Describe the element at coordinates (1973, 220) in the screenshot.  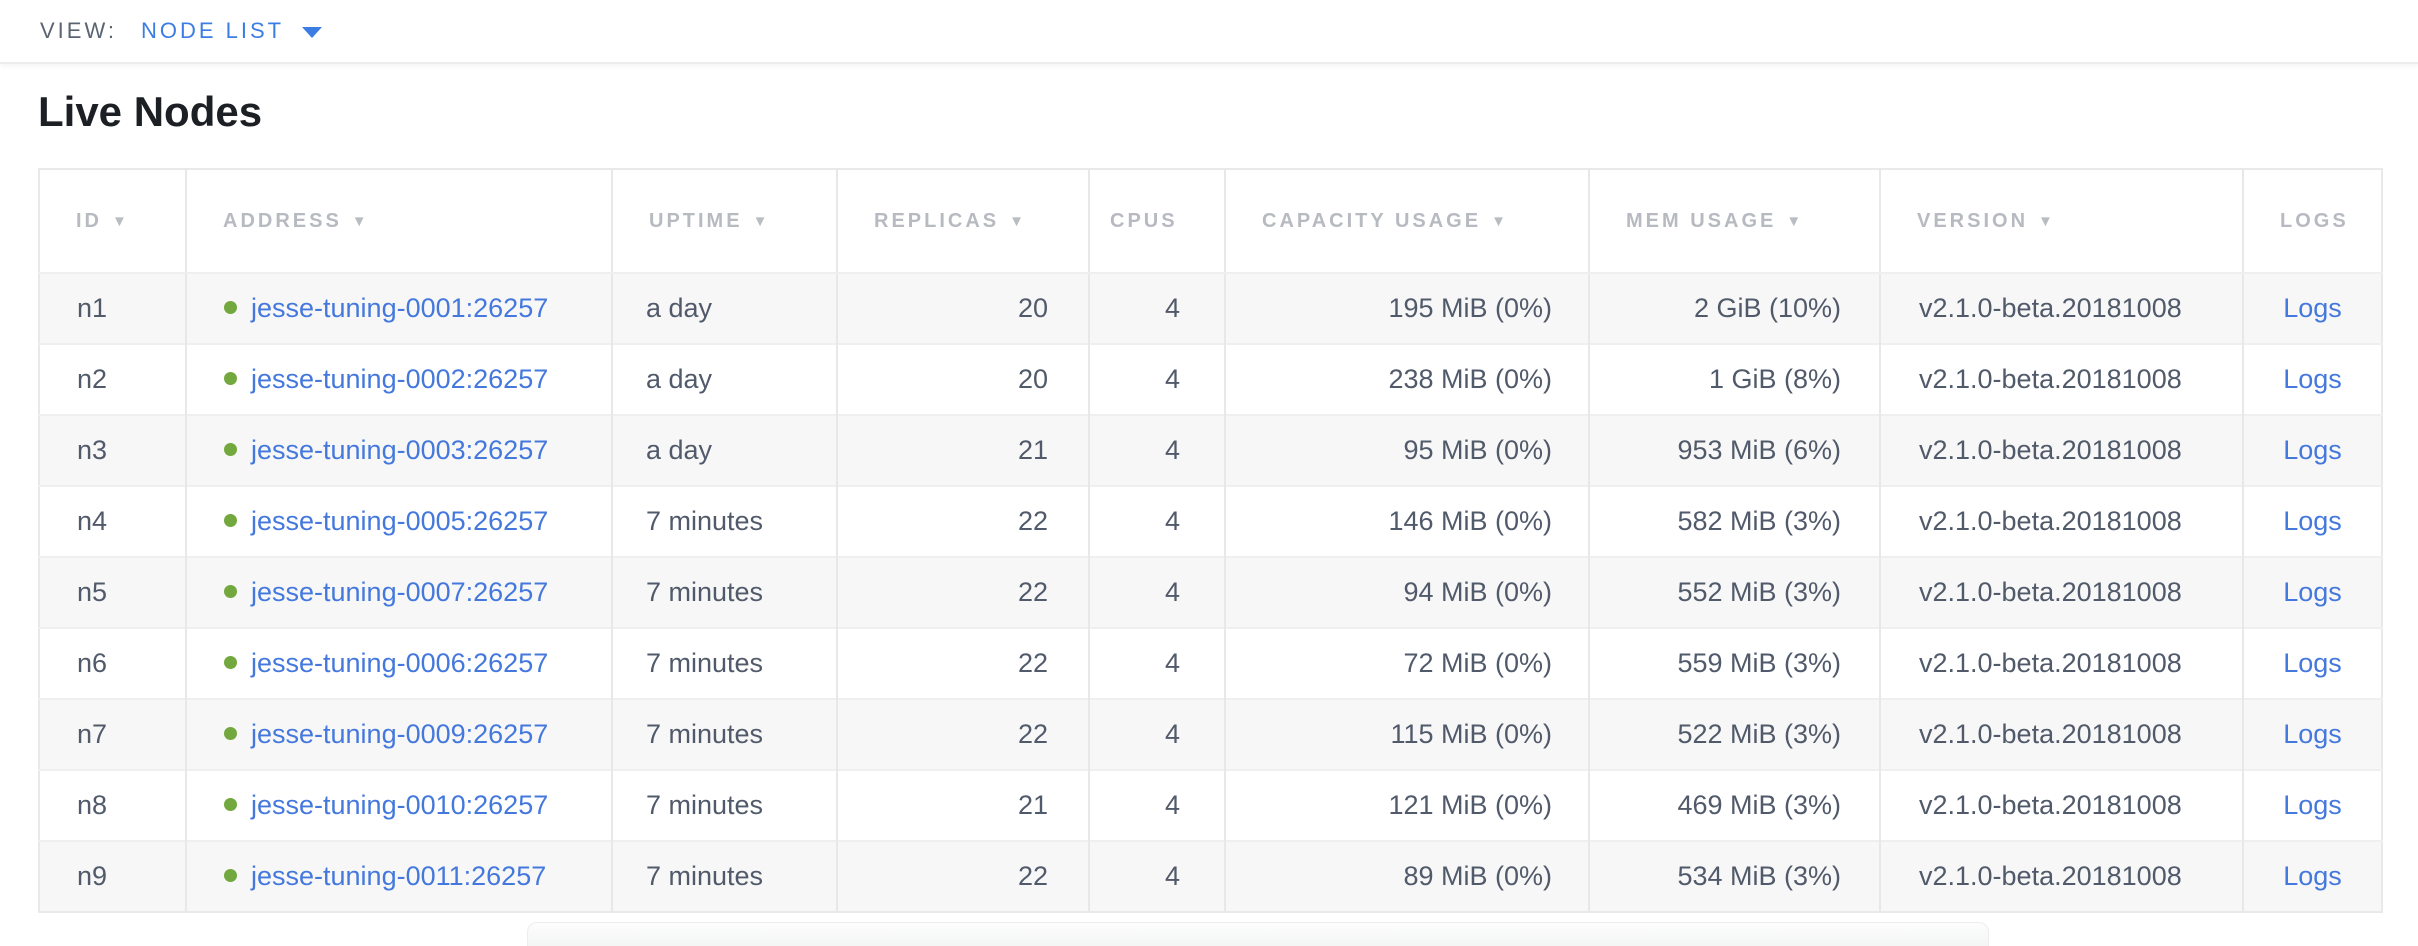
I see `column-header-label: VERSION` at that location.